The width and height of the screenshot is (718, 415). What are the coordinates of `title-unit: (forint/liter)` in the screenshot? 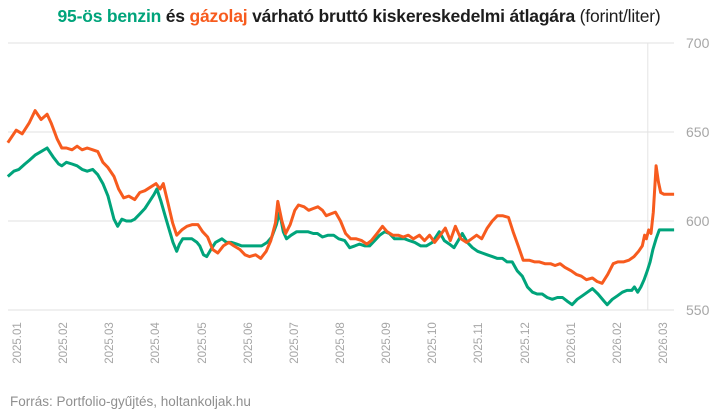 It's located at (620, 16).